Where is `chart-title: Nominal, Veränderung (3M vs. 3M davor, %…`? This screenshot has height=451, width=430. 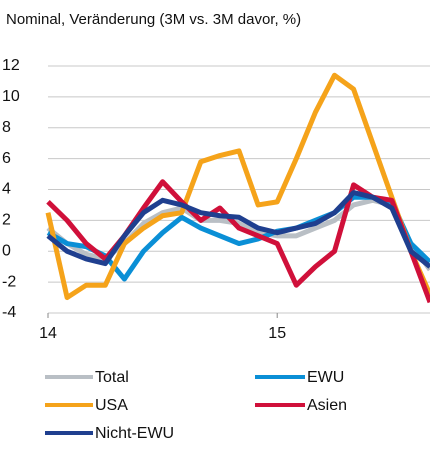 chart-title: Nominal, Veränderung (3M vs. 3M davor, %… is located at coordinates (153, 19).